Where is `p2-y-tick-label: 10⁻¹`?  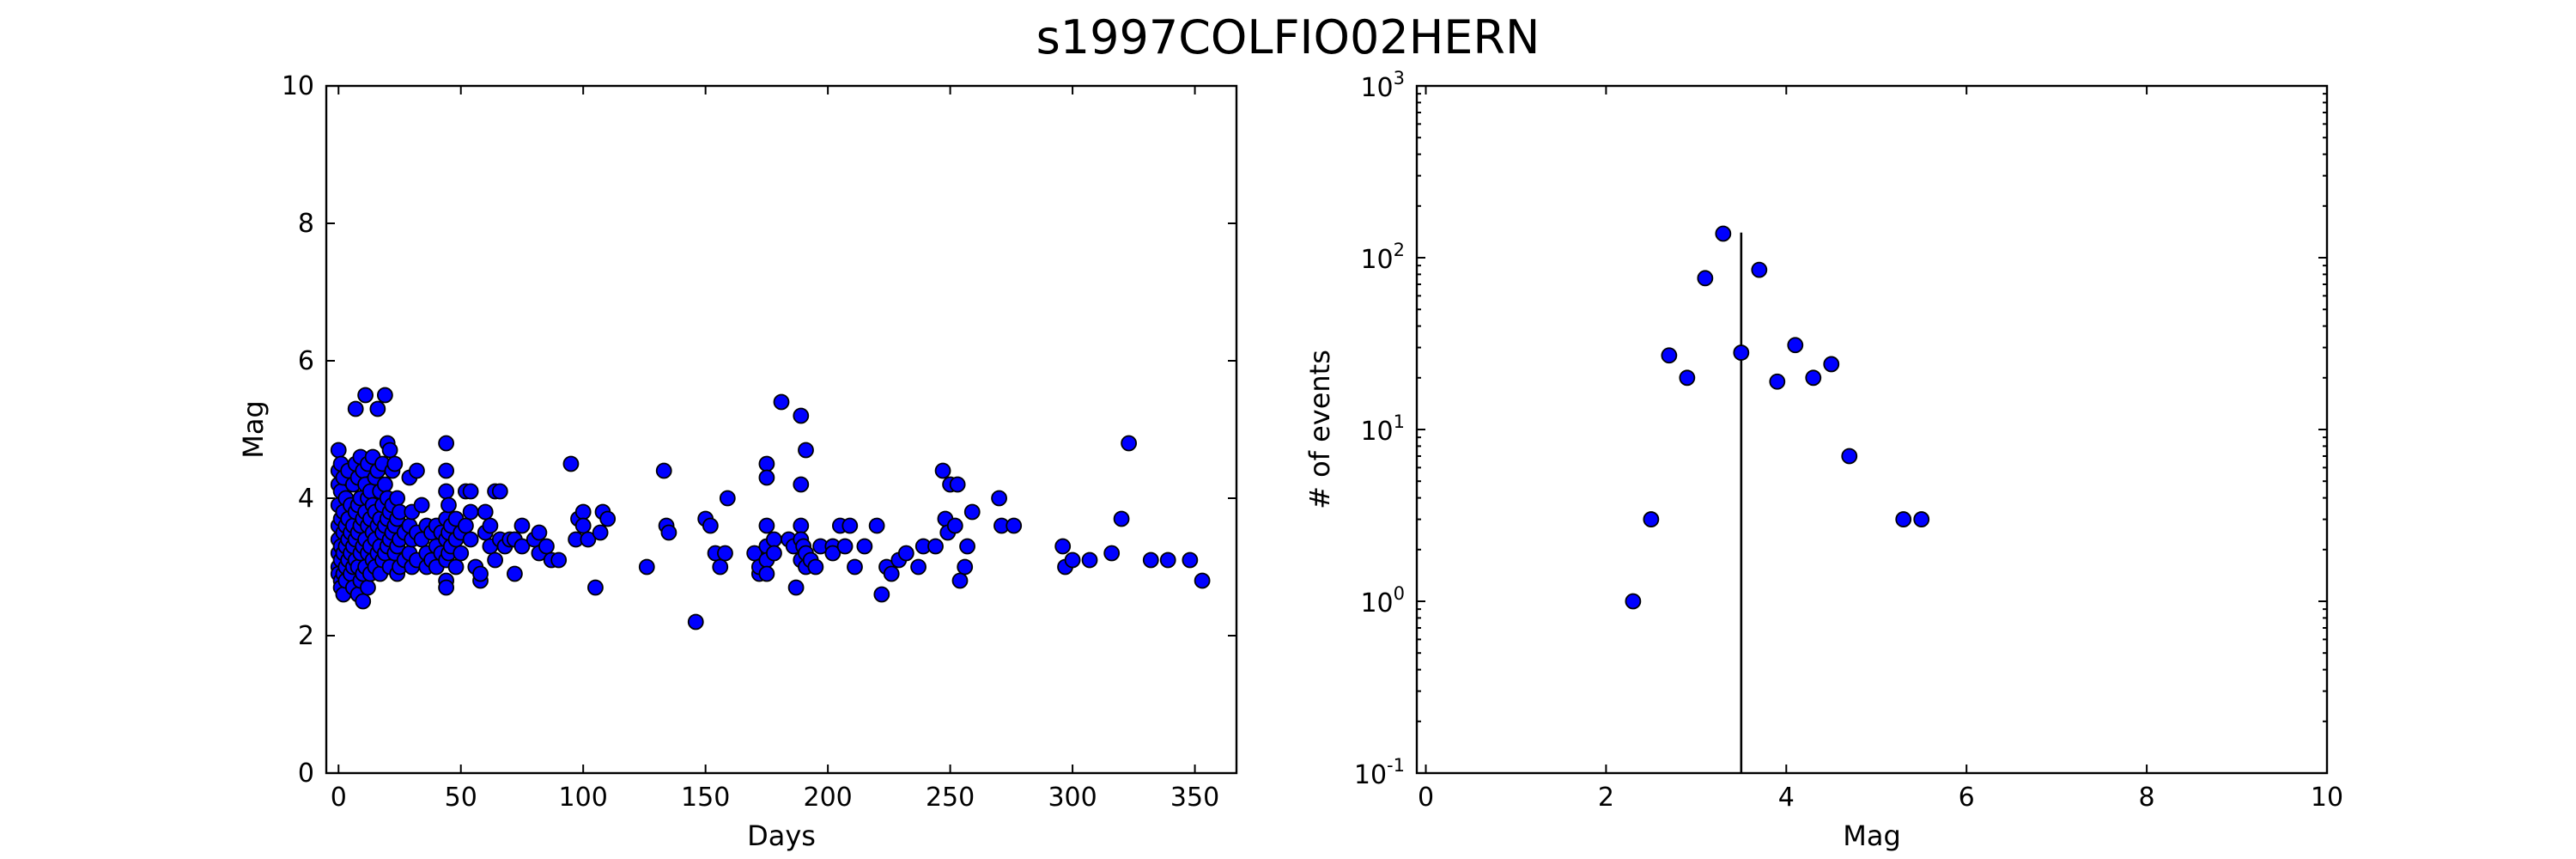 p2-y-tick-label: 10⁻¹ is located at coordinates (1379, 773).